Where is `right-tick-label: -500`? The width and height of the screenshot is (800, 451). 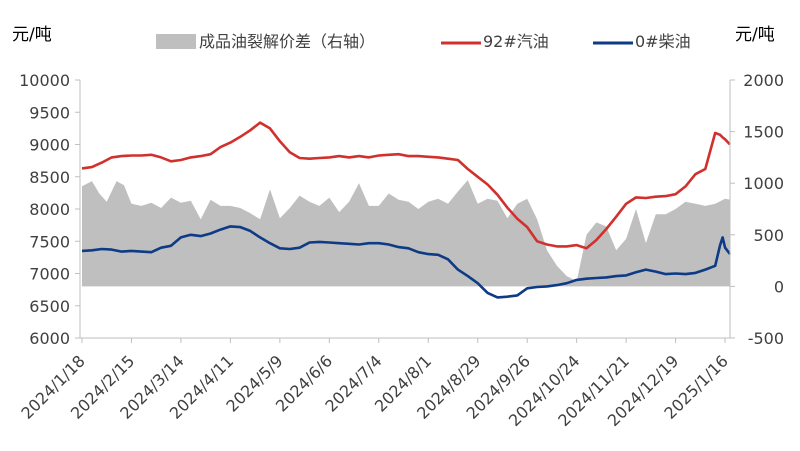 right-tick-label: -500 is located at coordinates (766, 338).